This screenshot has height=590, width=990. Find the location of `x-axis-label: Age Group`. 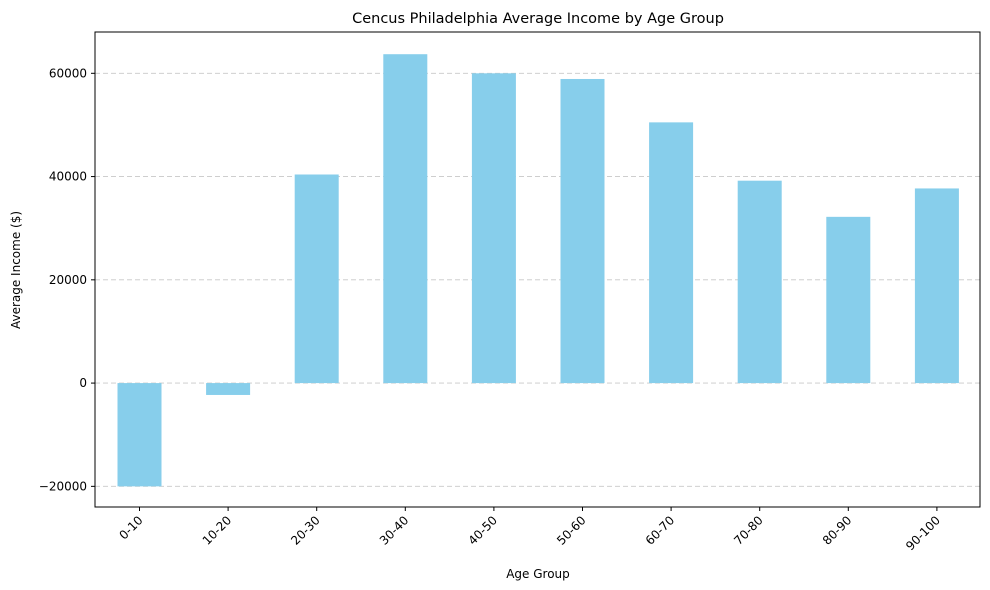

x-axis-label: Age Group is located at coordinates (538, 574).